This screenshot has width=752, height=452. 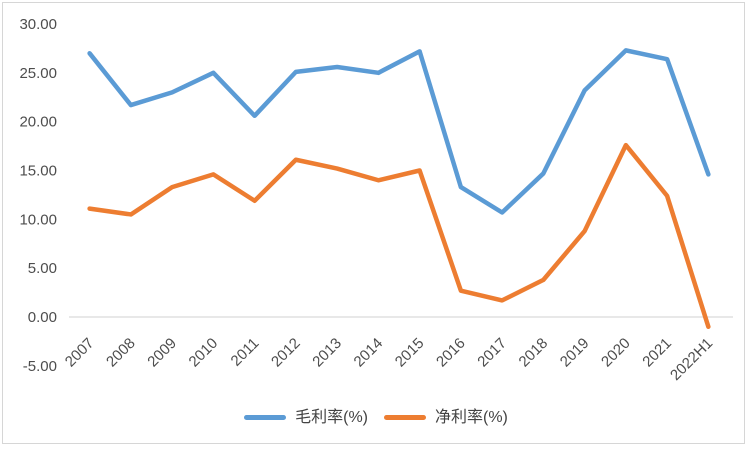 What do you see at coordinates (80, 353) in the screenshot?
I see `x-tick-label: 2007` at bounding box center [80, 353].